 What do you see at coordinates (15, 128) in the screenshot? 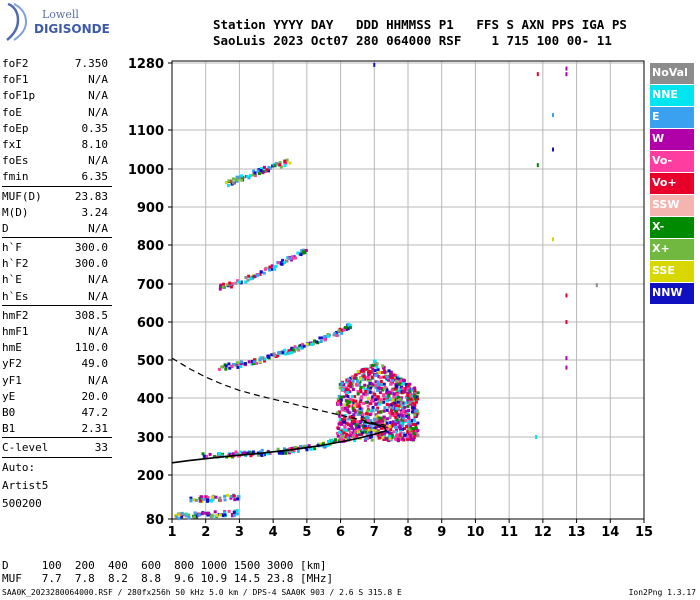
I see `param-foep-label: foEp` at bounding box center [15, 128].